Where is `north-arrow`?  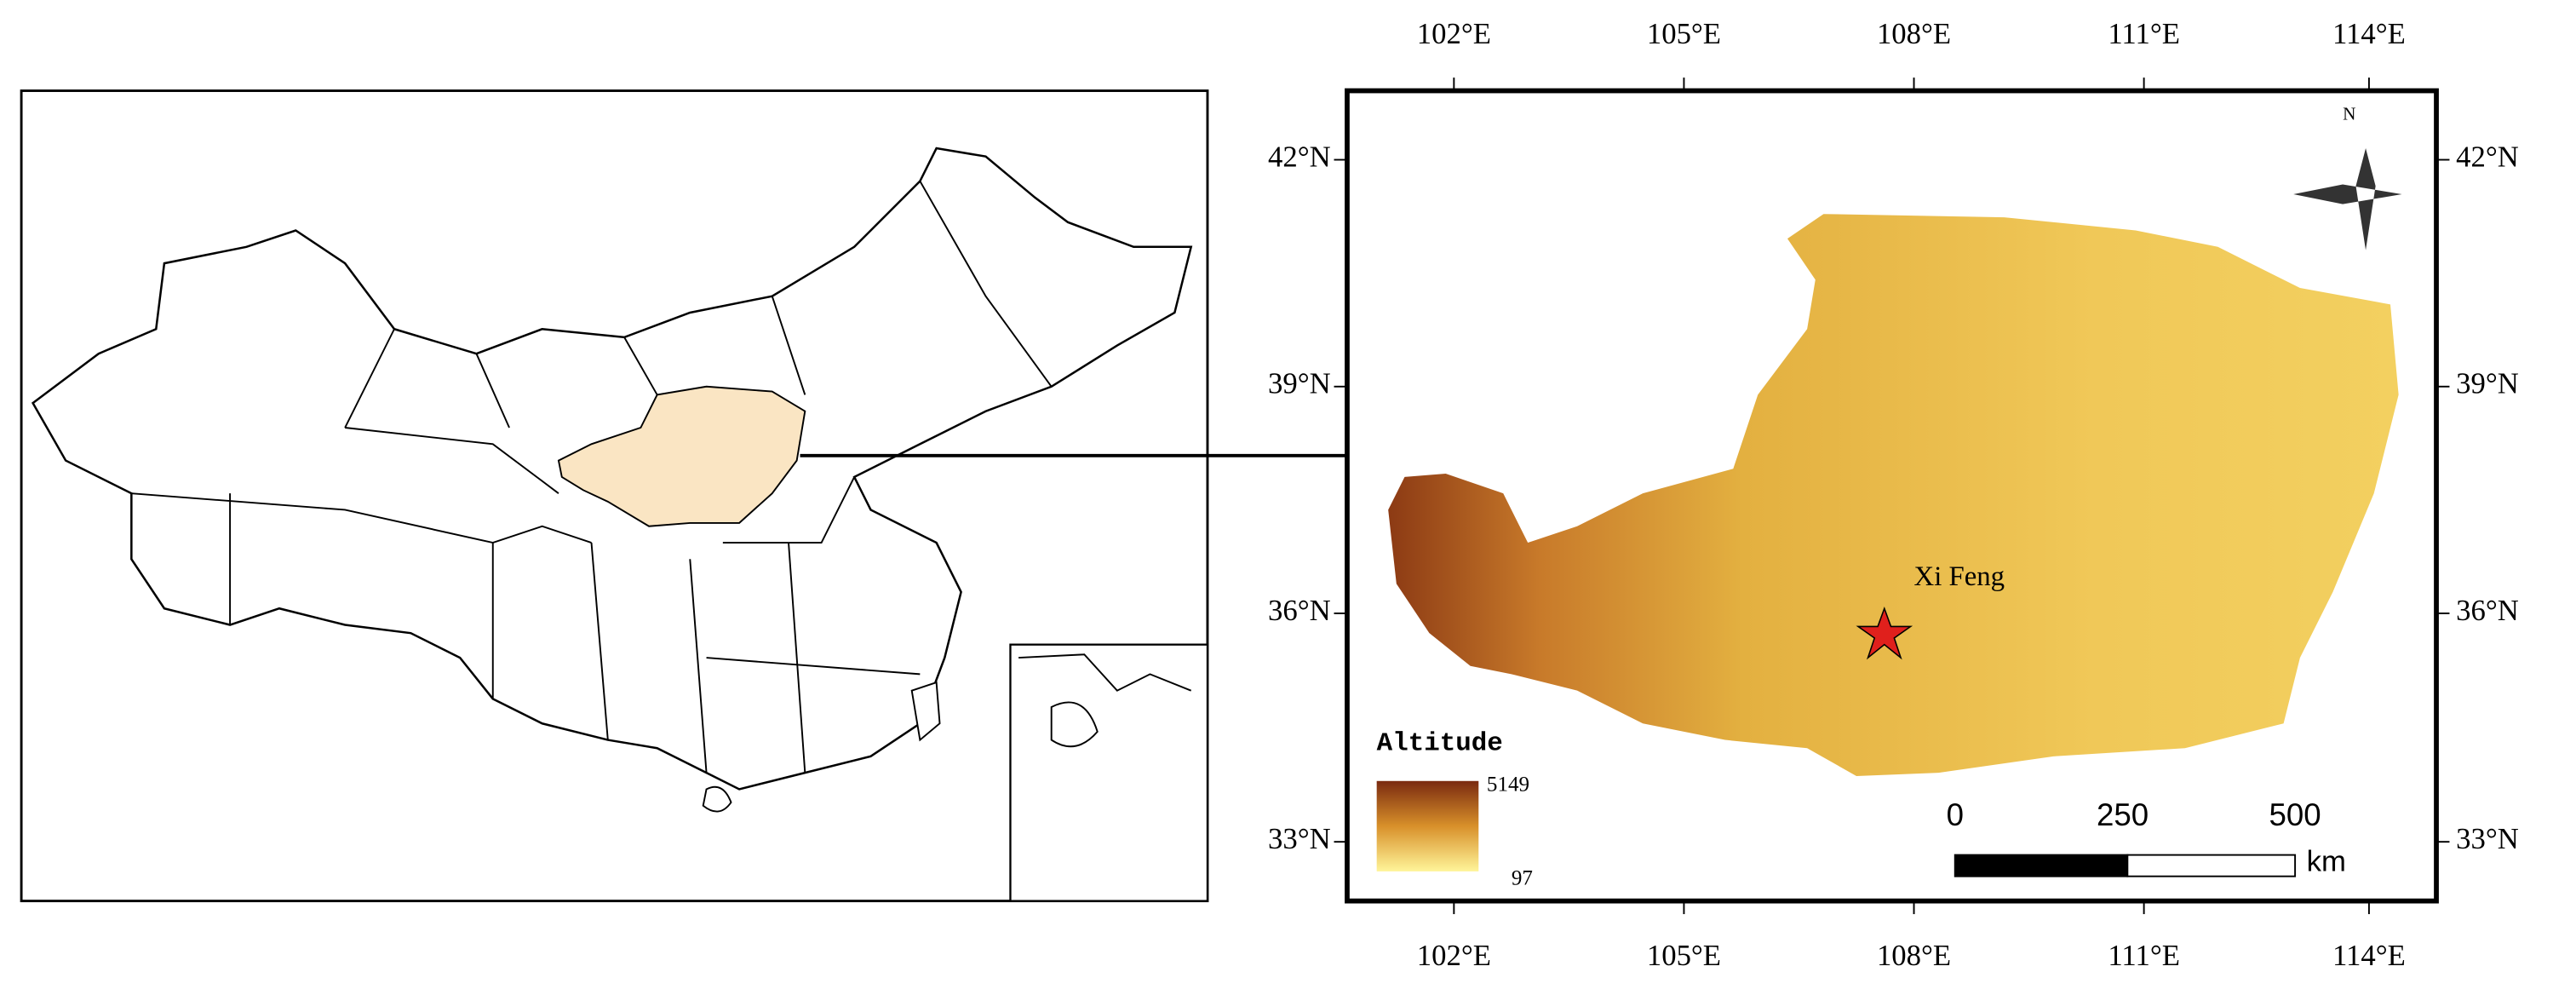 north-arrow is located at coordinates (2347, 199).